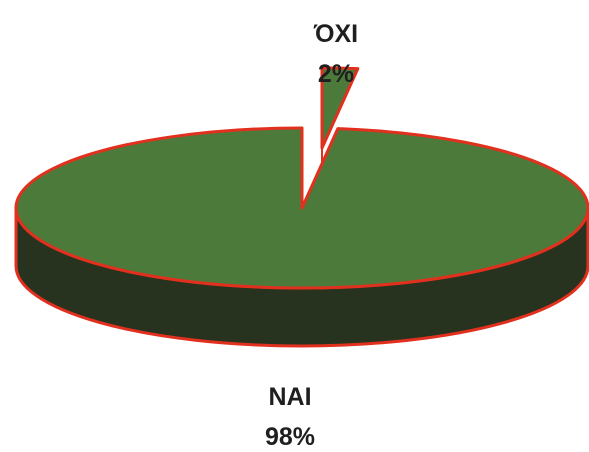  What do you see at coordinates (290, 437) in the screenshot?
I see `slice-label-nai-value: 98%` at bounding box center [290, 437].